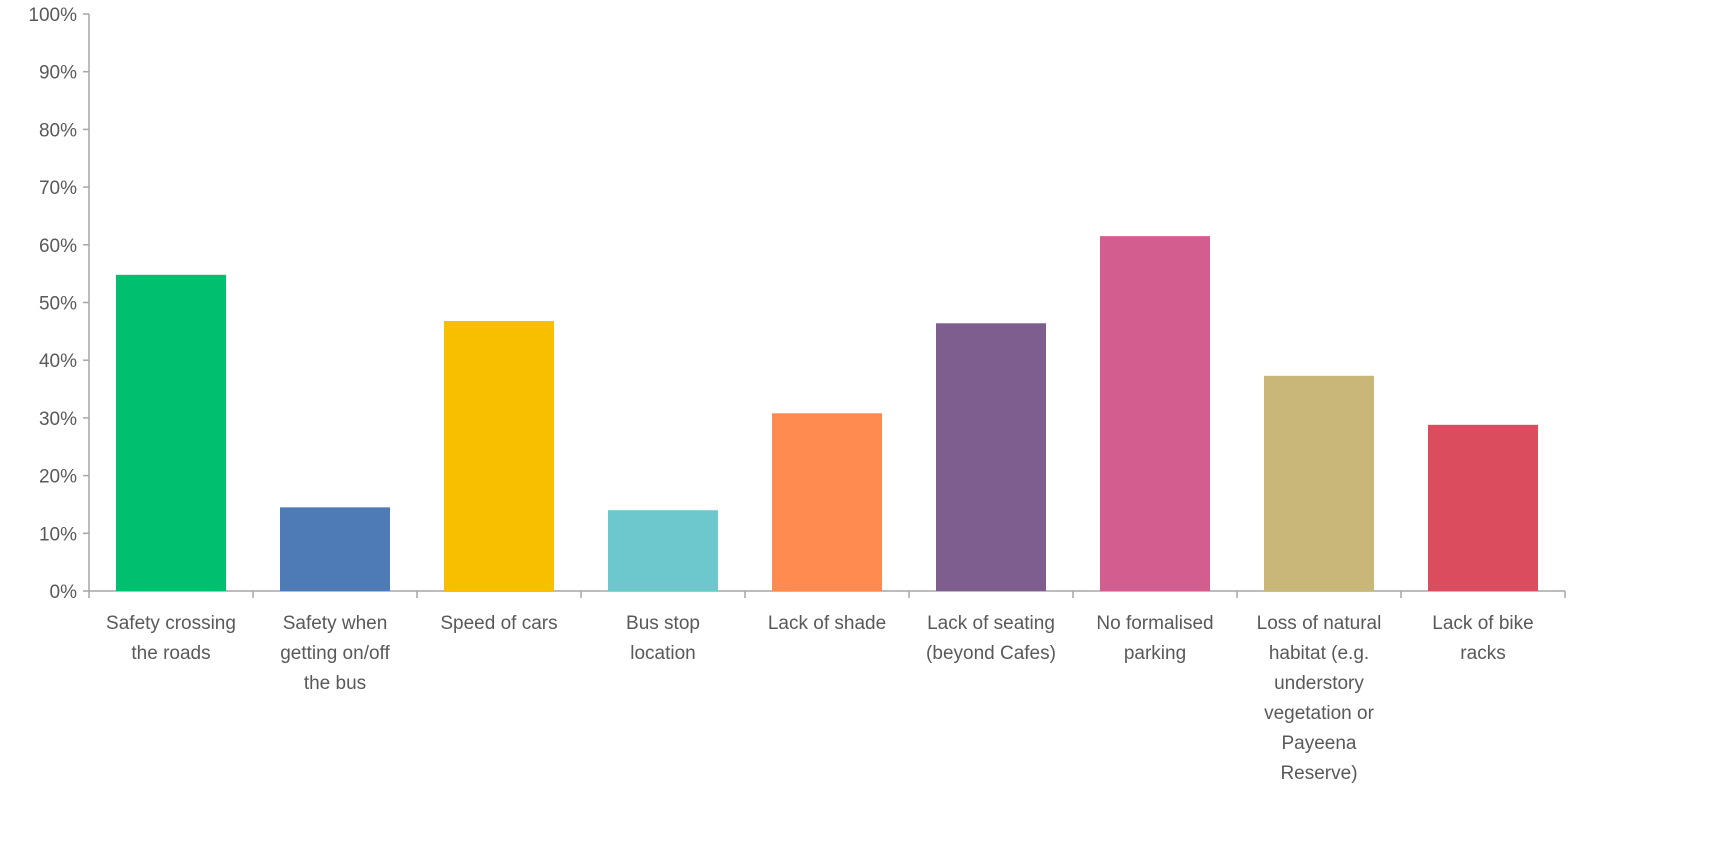 The image size is (1712, 859). Describe the element at coordinates (663, 623) in the screenshot. I see `x-tick-label-line: Bus stop` at that location.